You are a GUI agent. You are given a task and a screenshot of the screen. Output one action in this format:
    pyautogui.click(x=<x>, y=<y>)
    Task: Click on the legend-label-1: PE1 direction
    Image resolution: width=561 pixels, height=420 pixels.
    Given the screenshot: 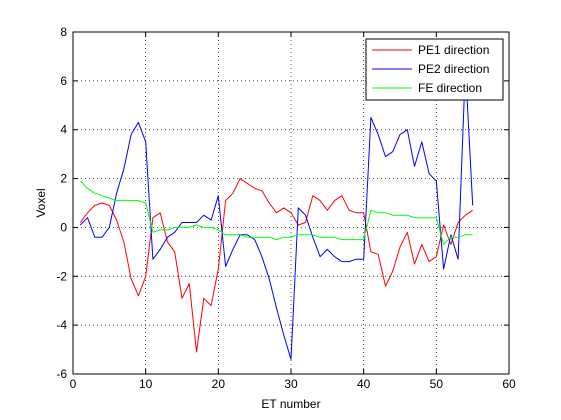 What is the action you would take?
    pyautogui.click(x=453, y=50)
    